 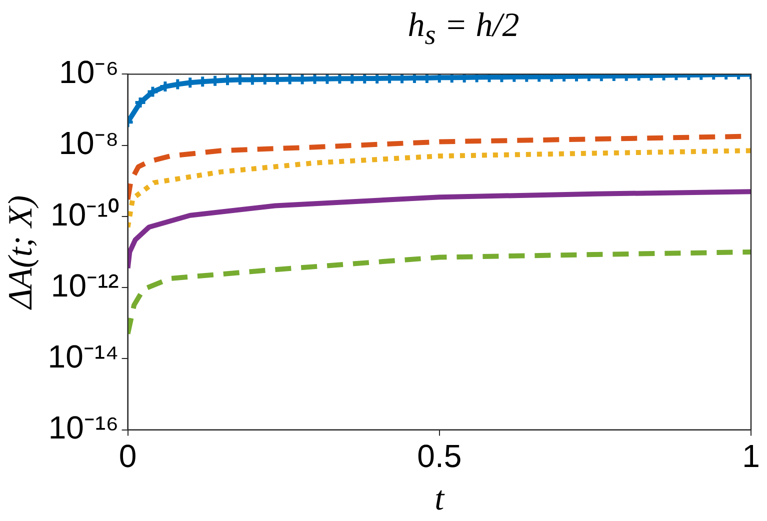 What do you see at coordinates (21, 253) in the screenshot?
I see `y-axis-title: ΔA(t; X)` at bounding box center [21, 253].